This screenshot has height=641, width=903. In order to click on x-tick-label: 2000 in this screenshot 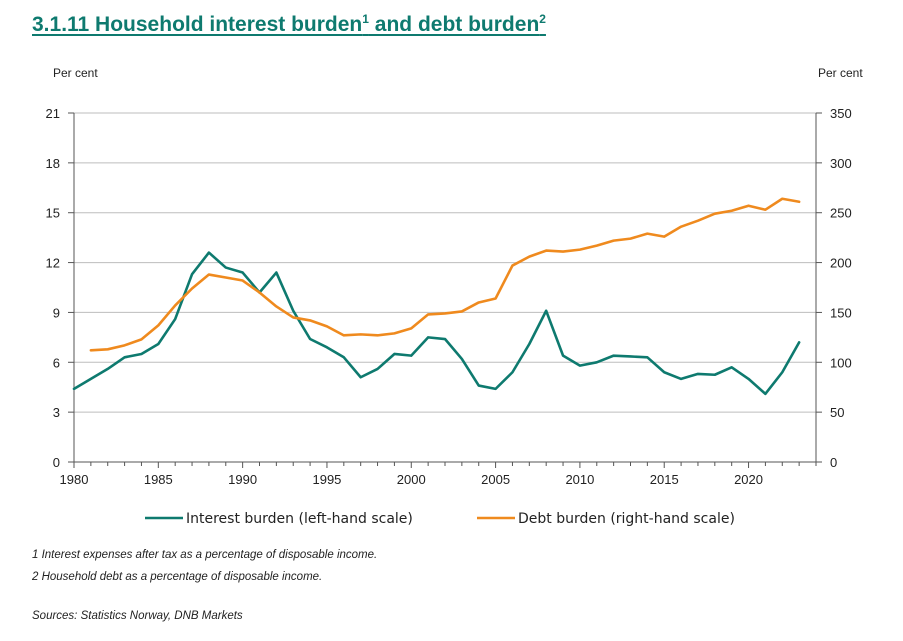, I will do `click(411, 479)`.